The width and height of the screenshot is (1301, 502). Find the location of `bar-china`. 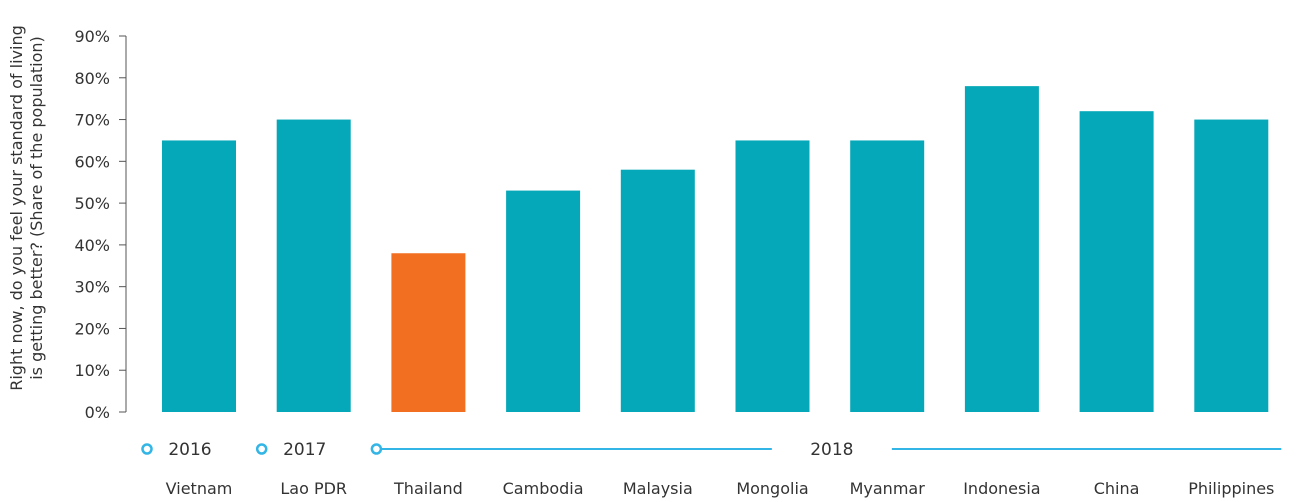

bar-china is located at coordinates (1116, 261).